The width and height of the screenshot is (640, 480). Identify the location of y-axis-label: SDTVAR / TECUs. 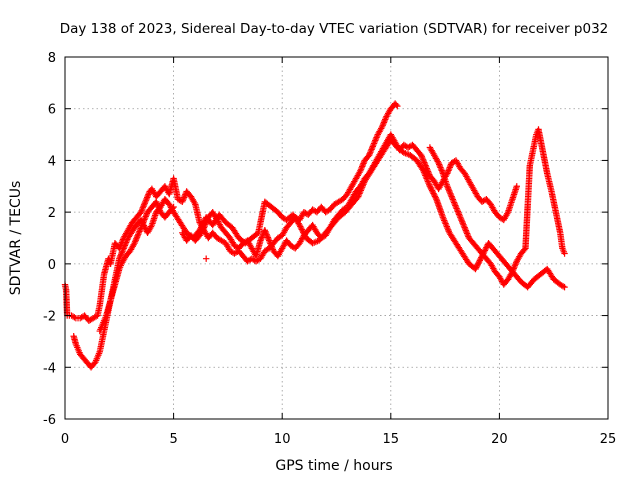
(16, 238).